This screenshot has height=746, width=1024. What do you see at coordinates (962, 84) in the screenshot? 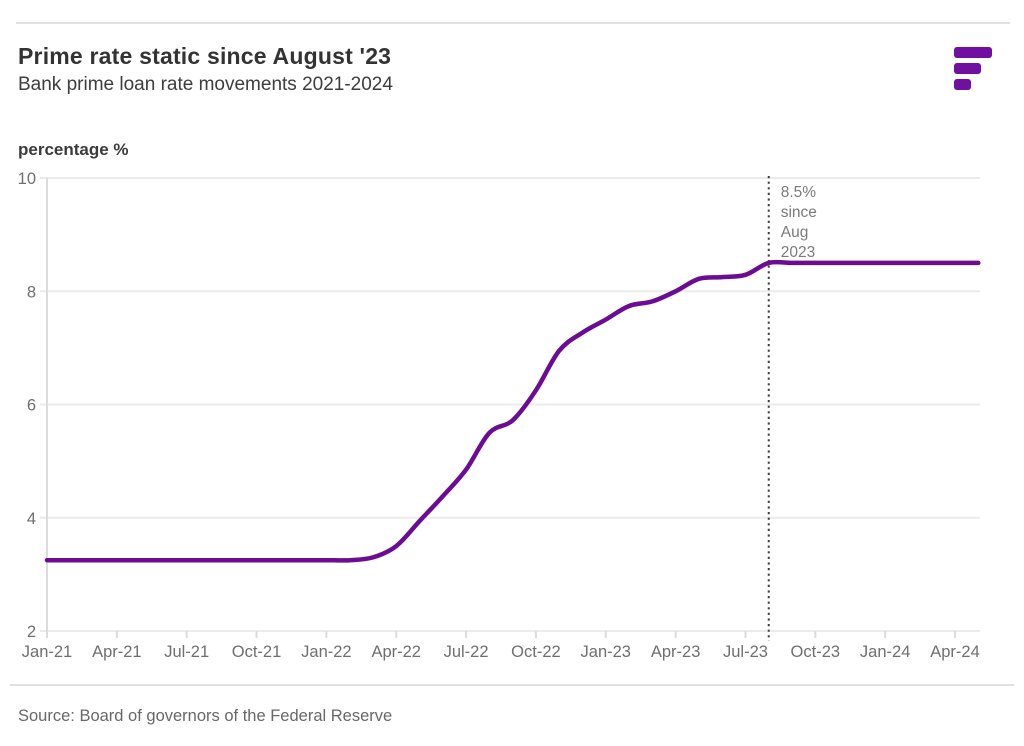
I see `logo-bar-bottom` at bounding box center [962, 84].